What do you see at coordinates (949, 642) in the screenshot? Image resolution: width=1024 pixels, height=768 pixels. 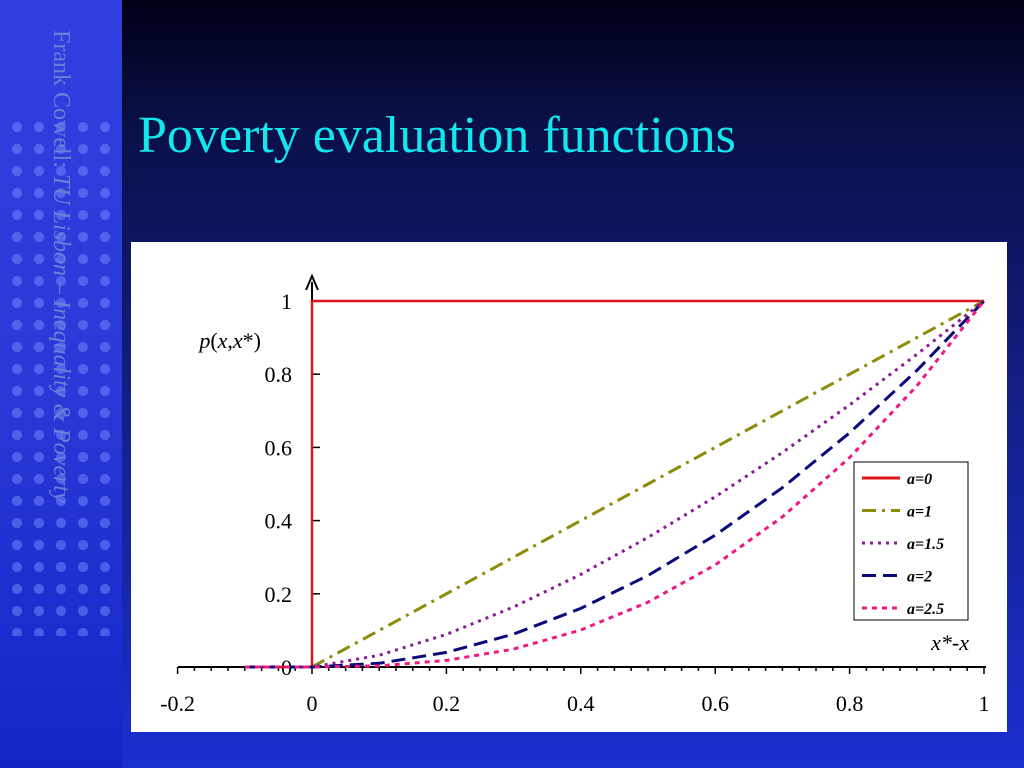 I see `x-axis-label: x*-x` at bounding box center [949, 642].